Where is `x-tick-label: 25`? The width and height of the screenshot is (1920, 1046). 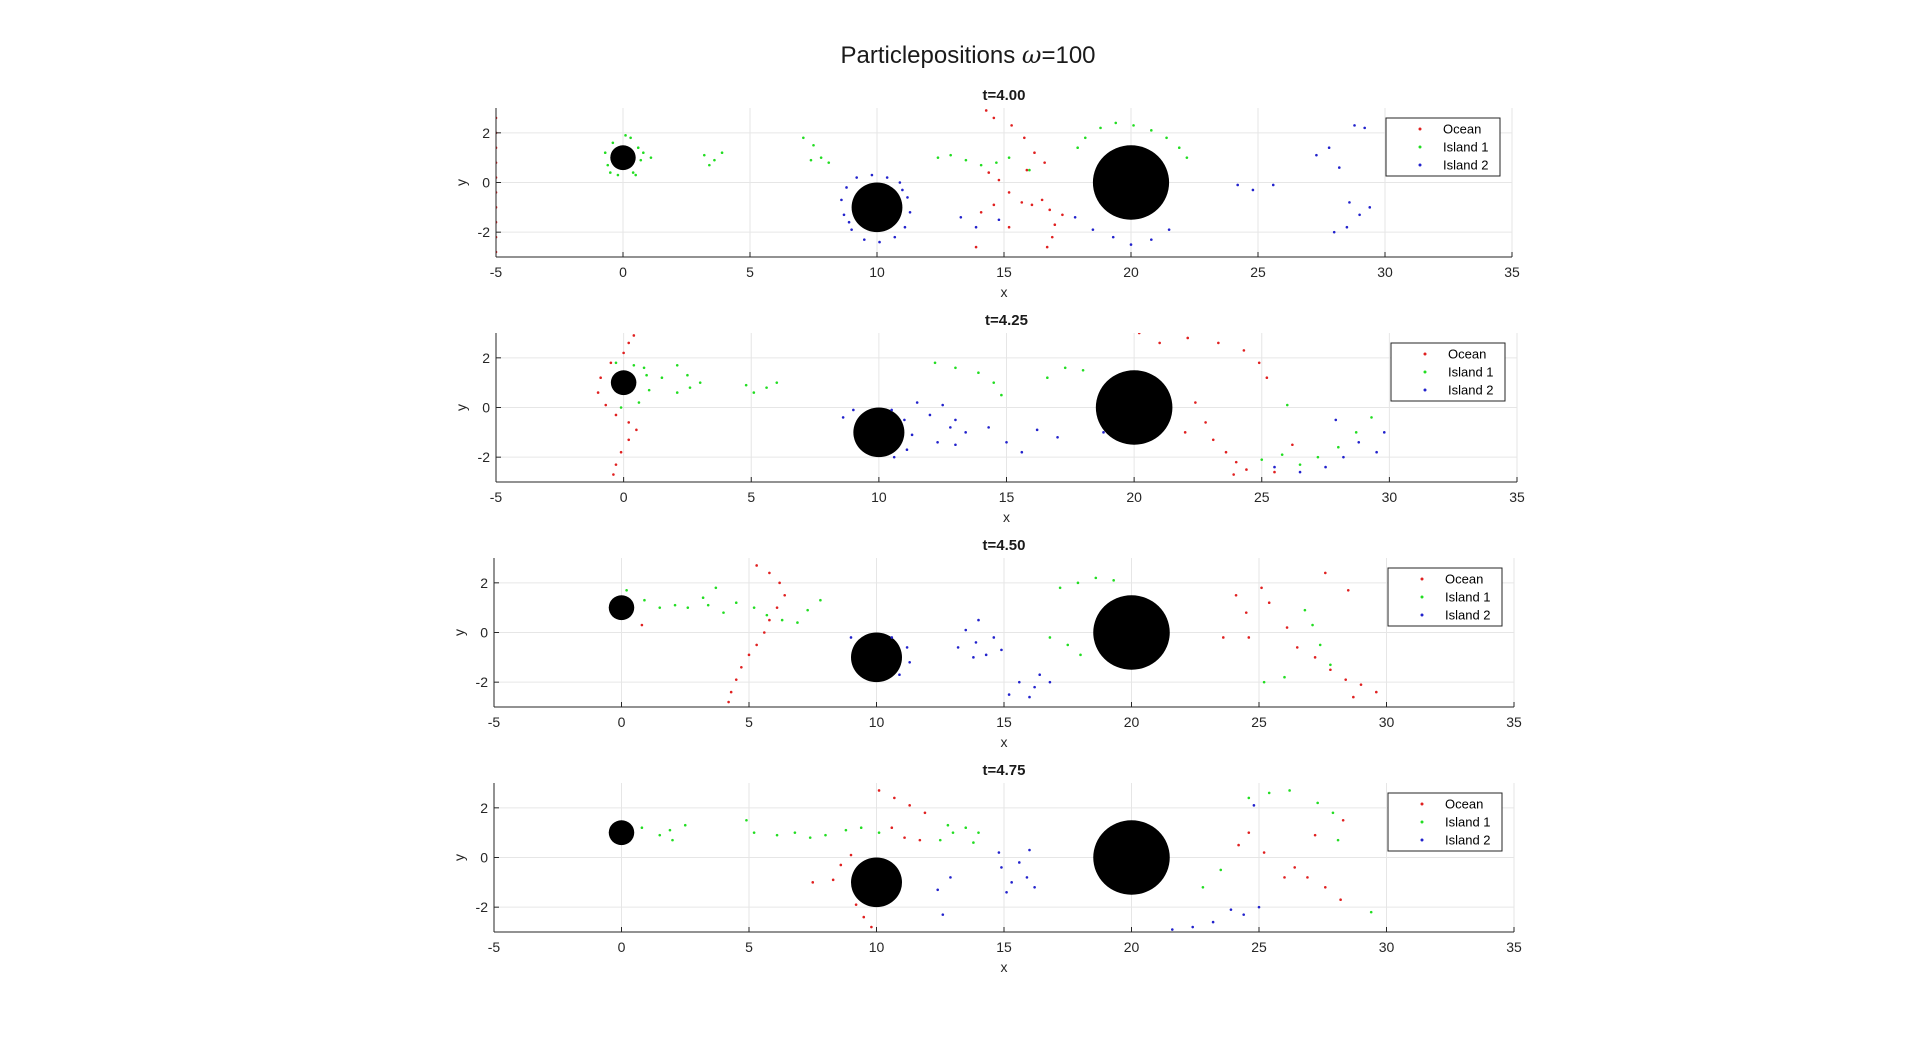 x-tick-label: 25 is located at coordinates (1259, 947).